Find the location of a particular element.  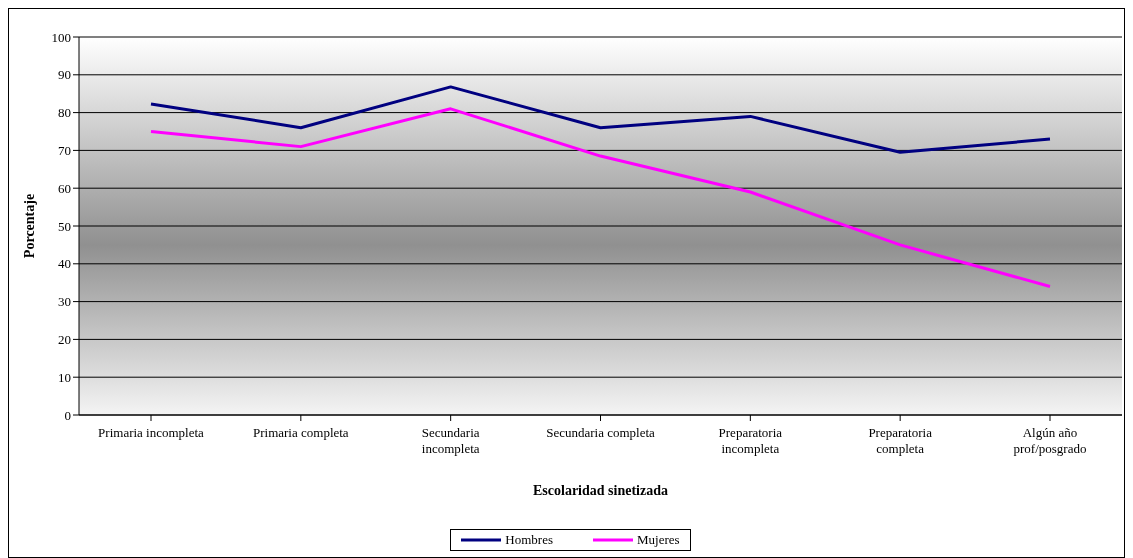

y-tick-label: 100 is located at coordinates (61, 37).